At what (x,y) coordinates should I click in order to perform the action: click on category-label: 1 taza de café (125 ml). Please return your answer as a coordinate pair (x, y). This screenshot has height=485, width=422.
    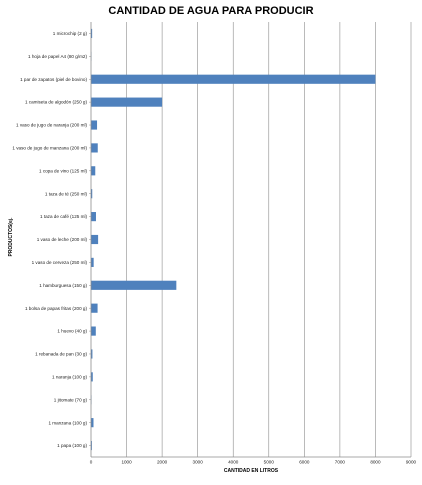
    Looking at the image, I should click on (63, 216).